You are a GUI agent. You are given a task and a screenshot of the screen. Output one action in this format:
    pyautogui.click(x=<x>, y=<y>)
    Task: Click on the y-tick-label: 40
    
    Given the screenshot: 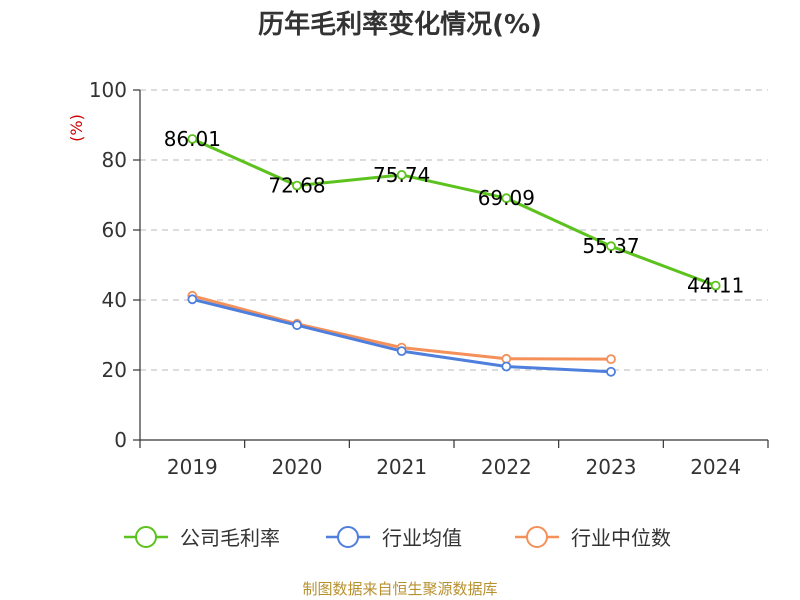 What is the action you would take?
    pyautogui.click(x=114, y=300)
    